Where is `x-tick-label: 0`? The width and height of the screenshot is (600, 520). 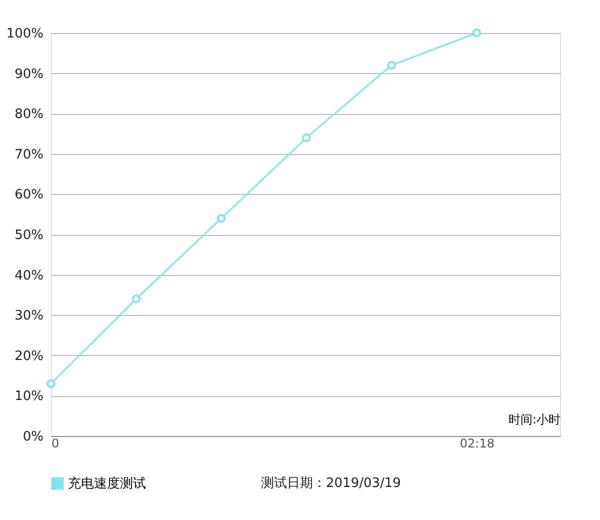
x-tick-label: 0 is located at coordinates (56, 443).